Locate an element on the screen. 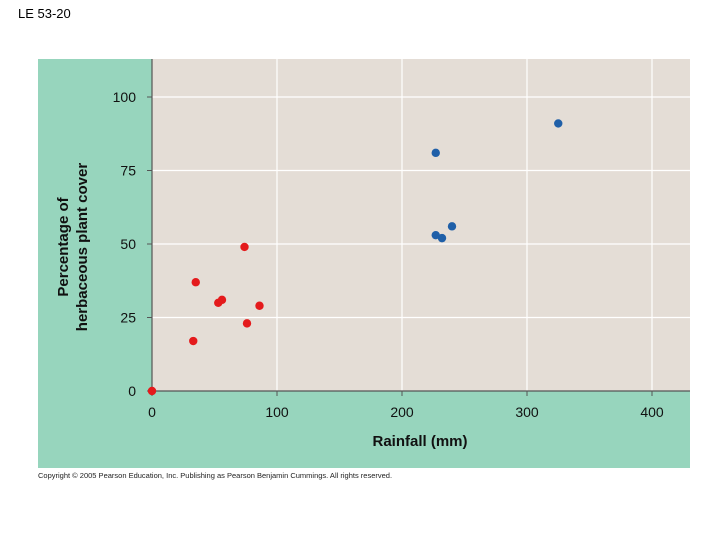  x-tick-label: 400 is located at coordinates (652, 412).